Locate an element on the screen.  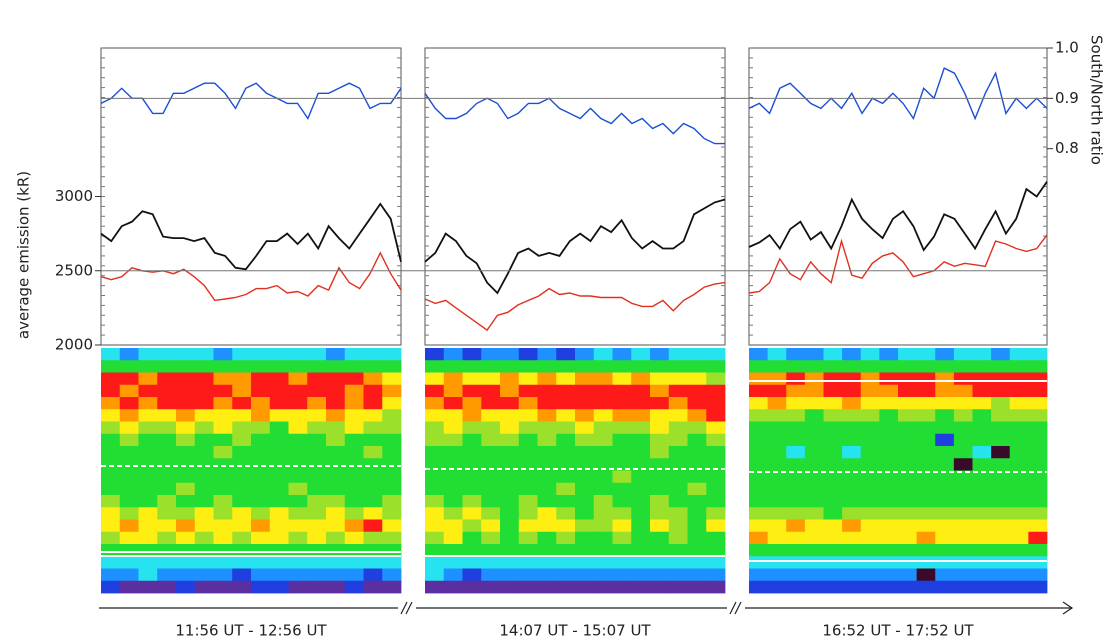
plot-frame is located at coordinates (898, 196).